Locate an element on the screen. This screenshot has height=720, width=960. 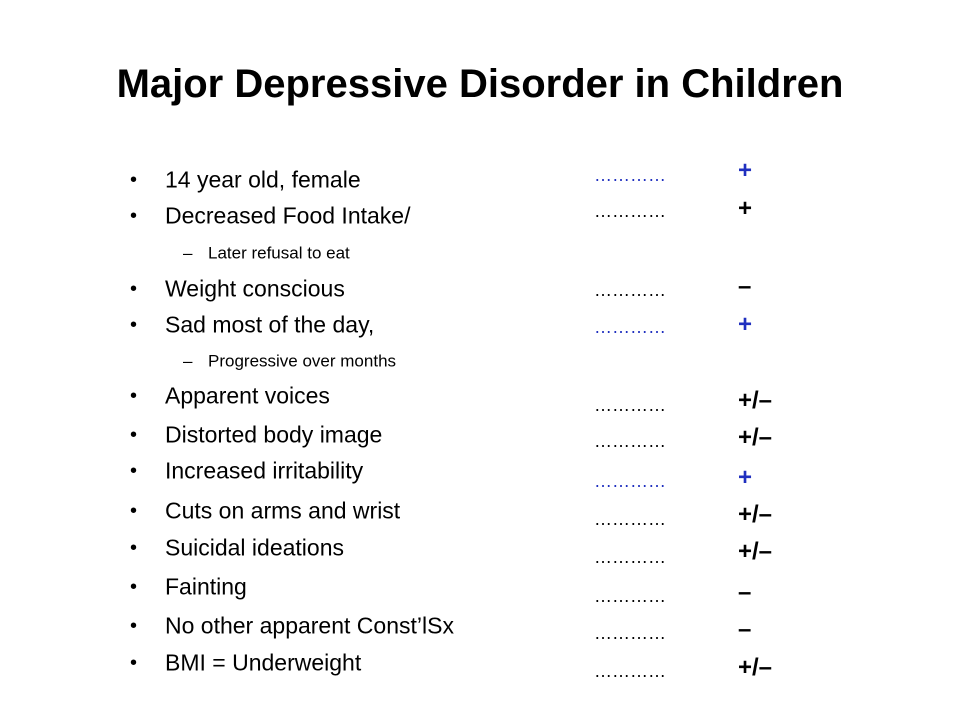
sub-bullet-text: Progressive over months is located at coordinates (302, 361).